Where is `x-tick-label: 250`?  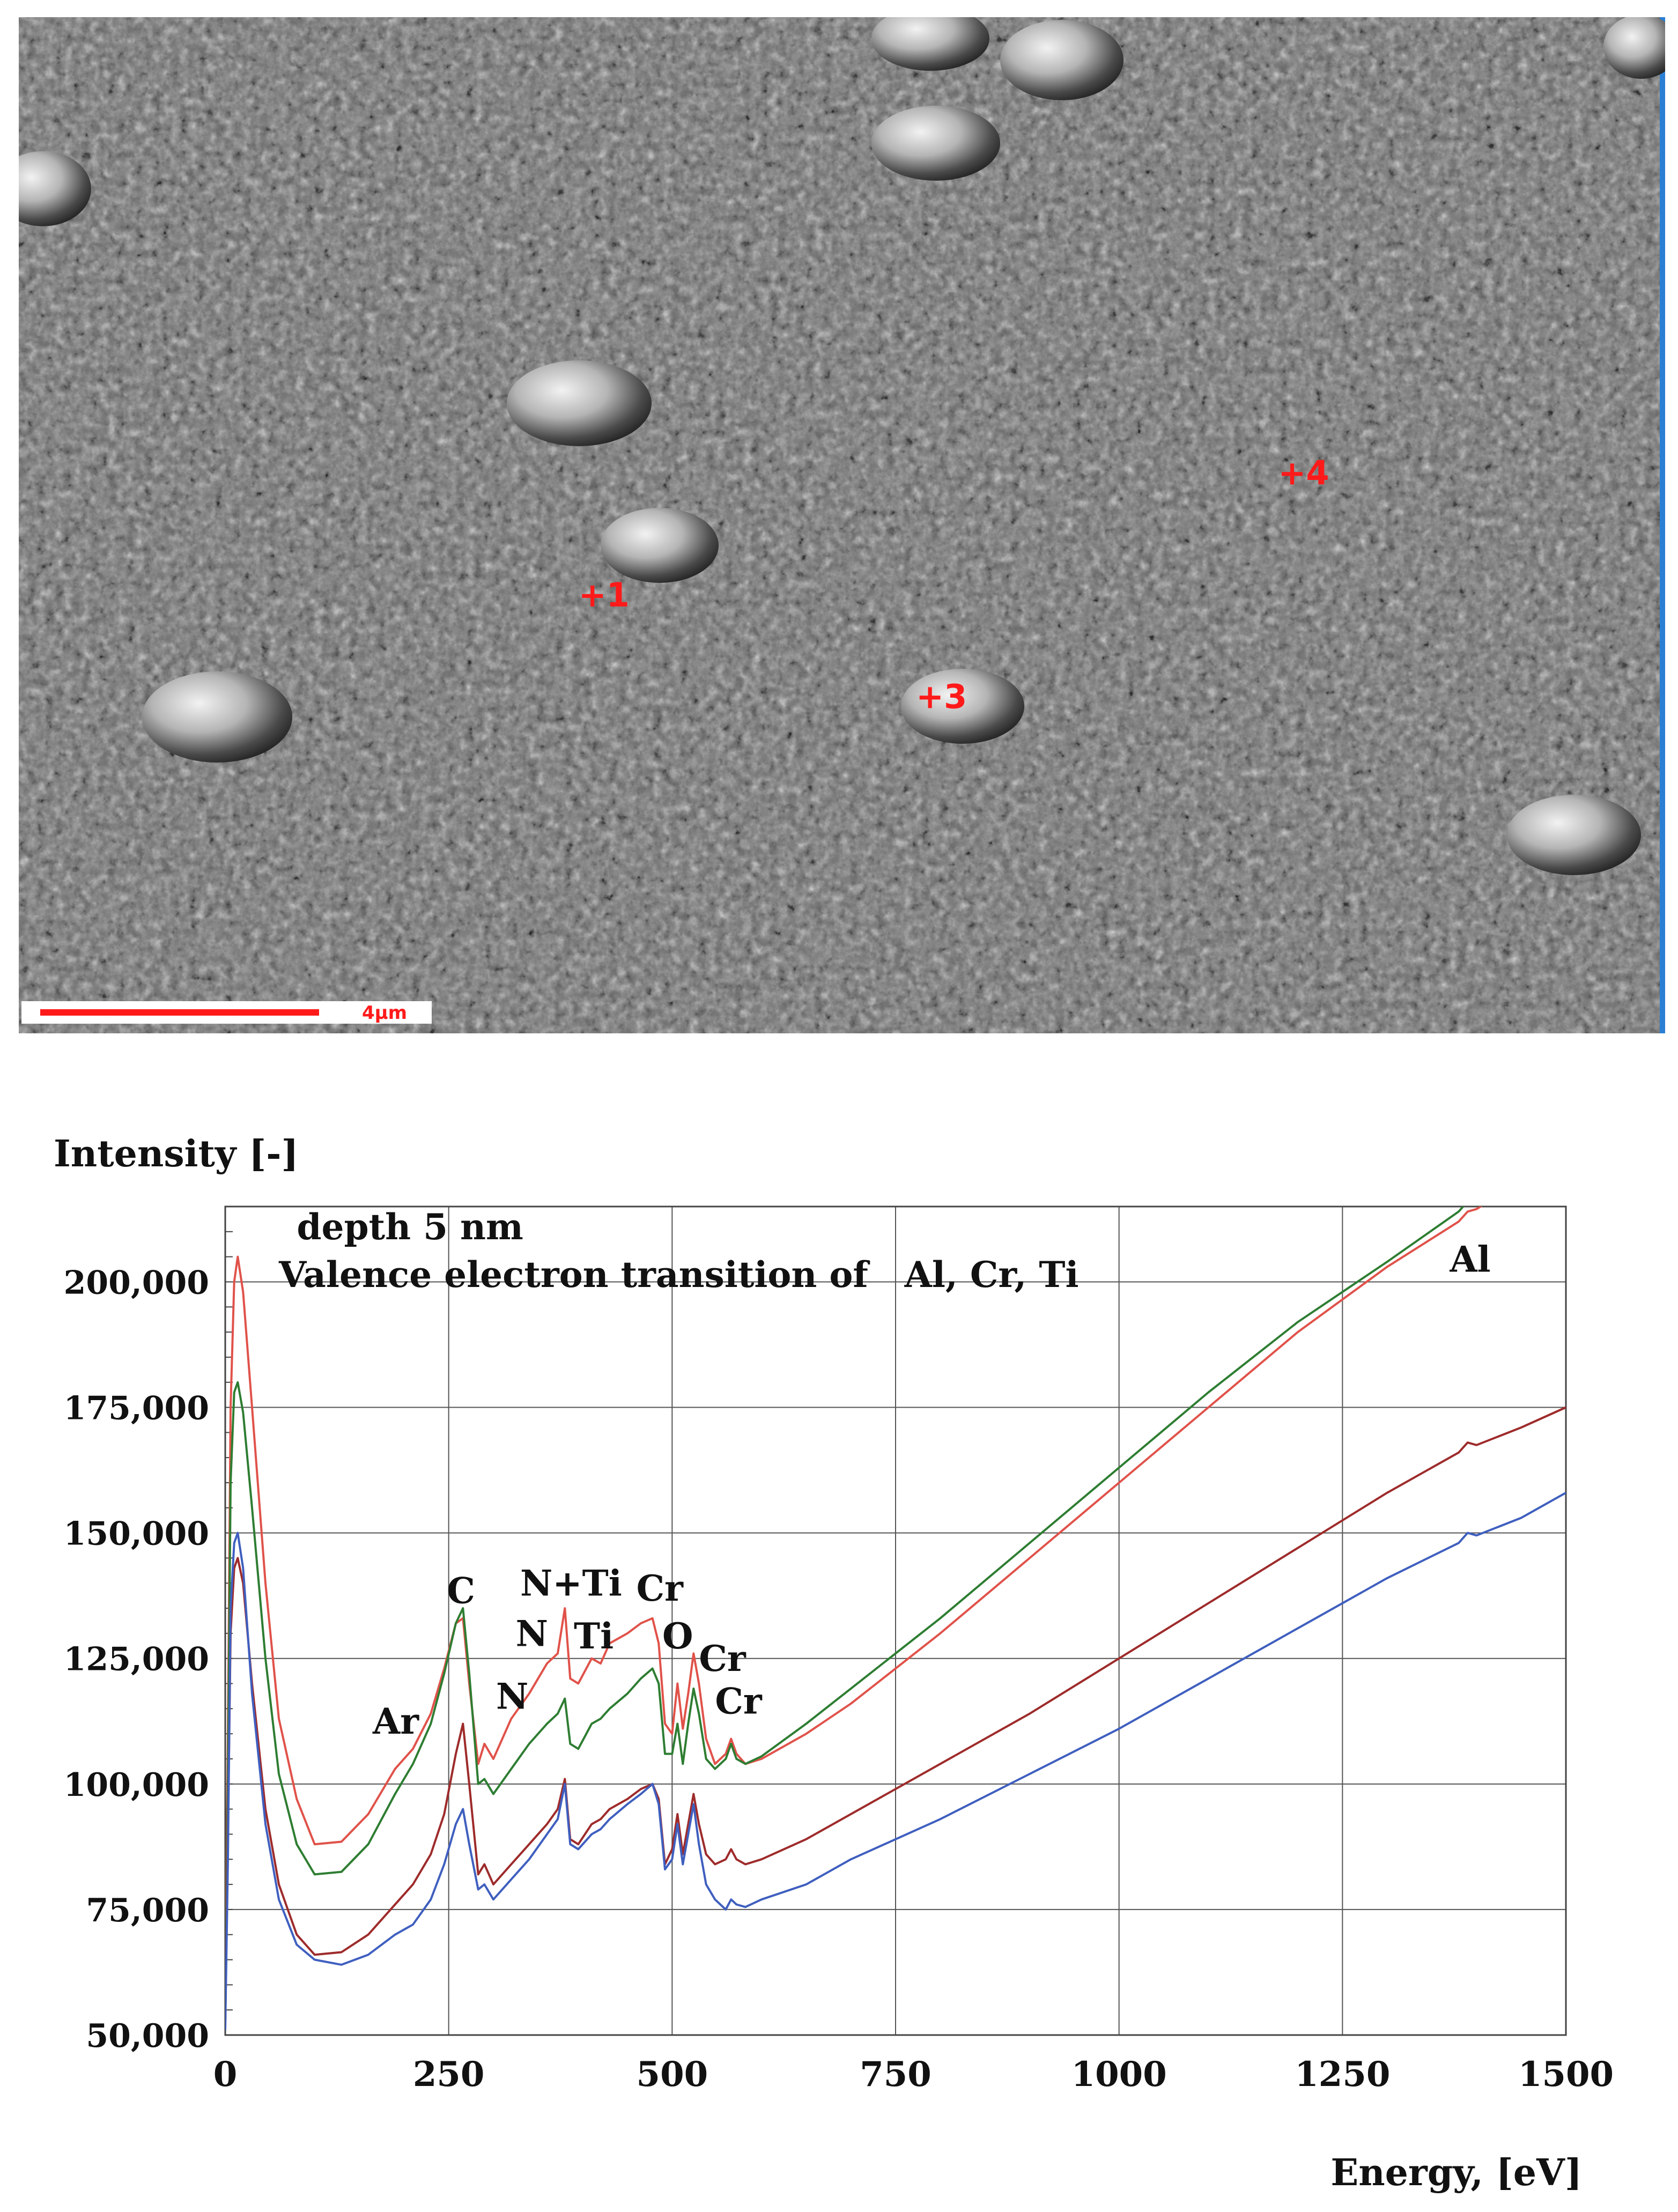
x-tick-label: 250 is located at coordinates (449, 2074).